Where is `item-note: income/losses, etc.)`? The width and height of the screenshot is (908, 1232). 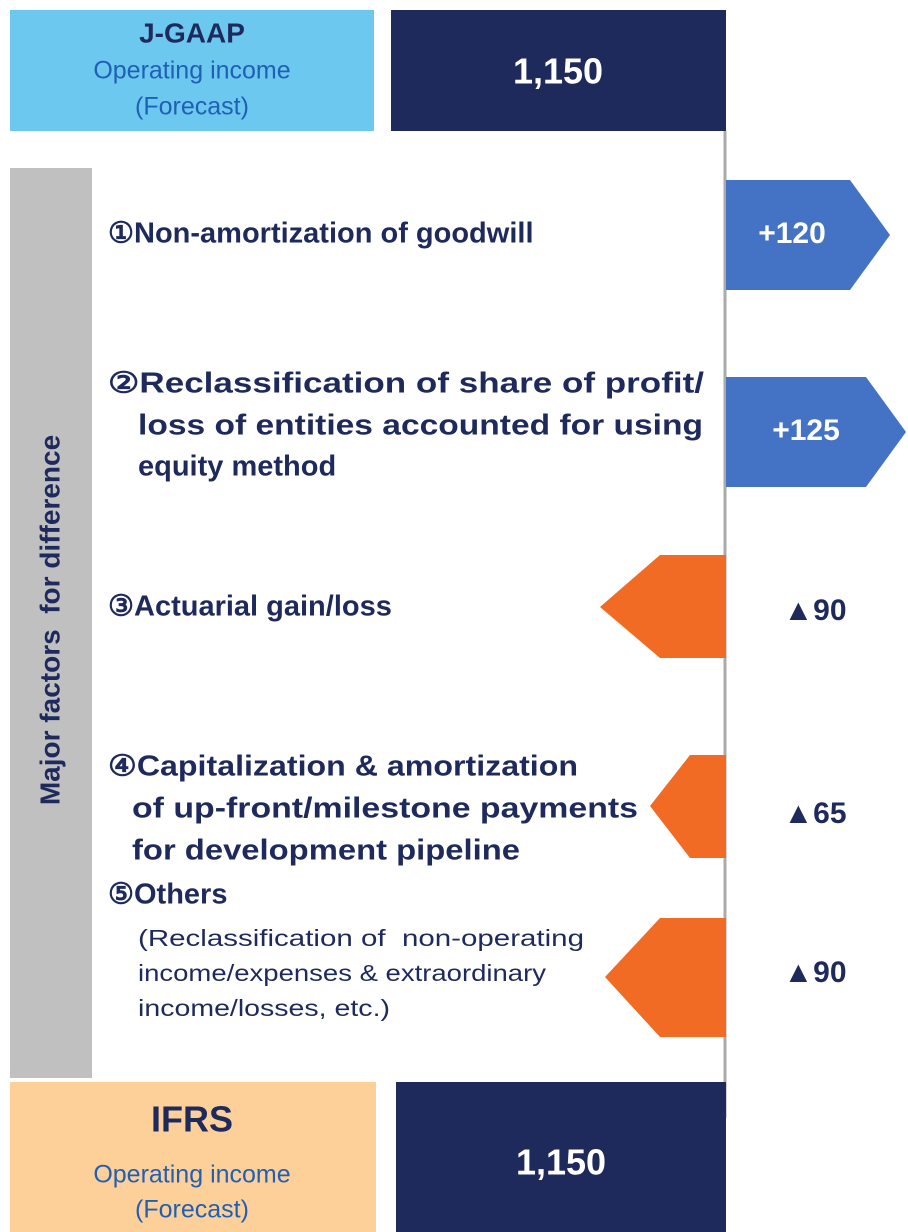 item-note: income/losses, etc.) is located at coordinates (264, 1008).